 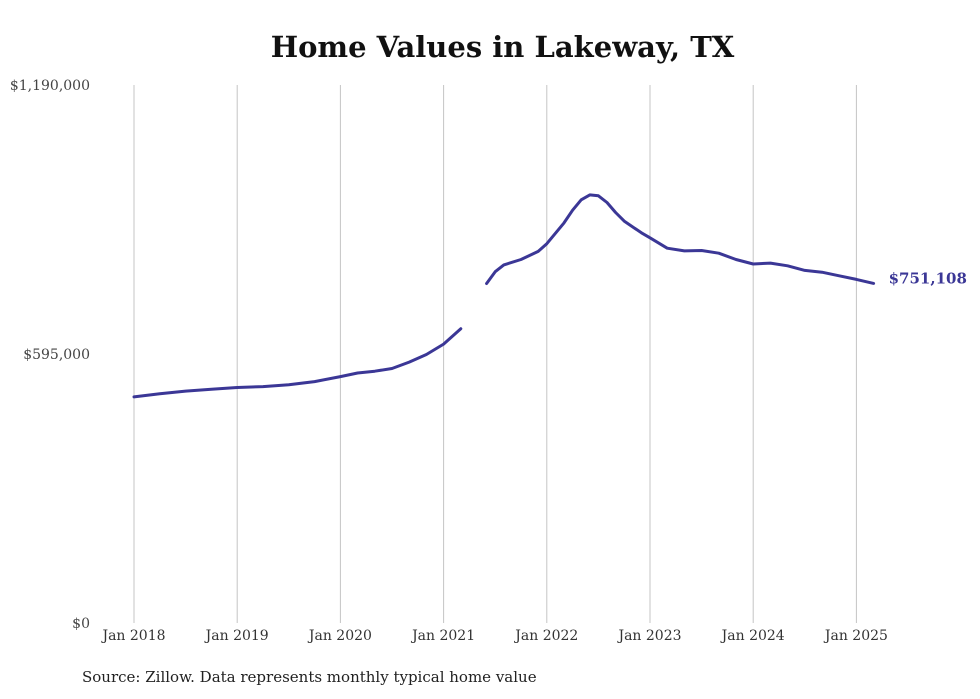 I want to click on x-tick-label: Jan 2023, so click(x=648, y=636).